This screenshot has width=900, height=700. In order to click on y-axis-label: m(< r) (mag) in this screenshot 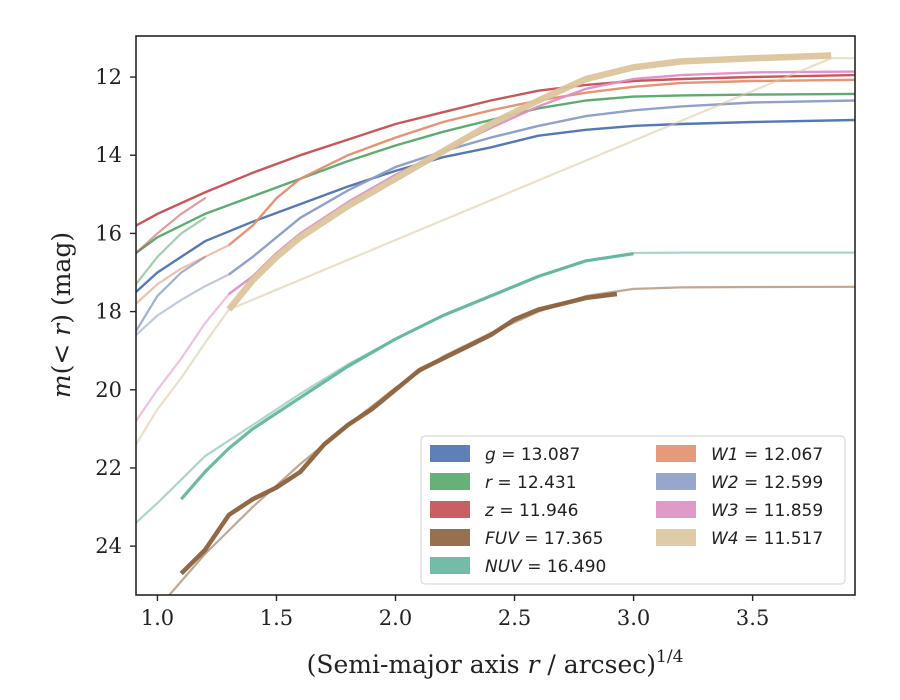, I will do `click(61, 315)`.